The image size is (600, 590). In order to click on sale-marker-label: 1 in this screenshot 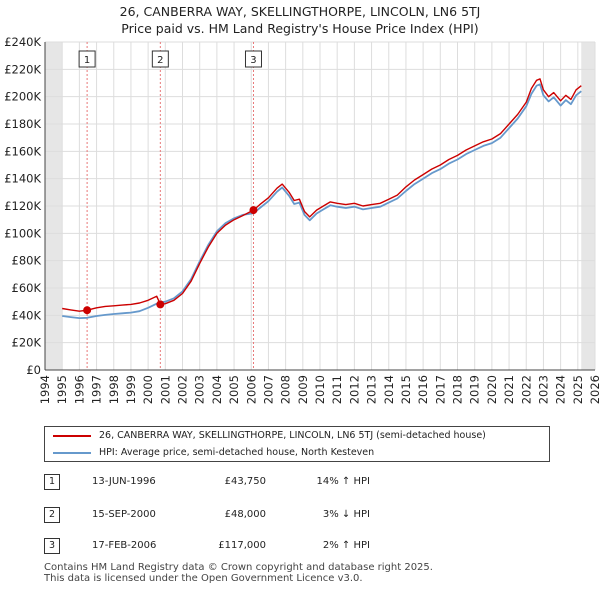, I will do `click(87, 60)`.